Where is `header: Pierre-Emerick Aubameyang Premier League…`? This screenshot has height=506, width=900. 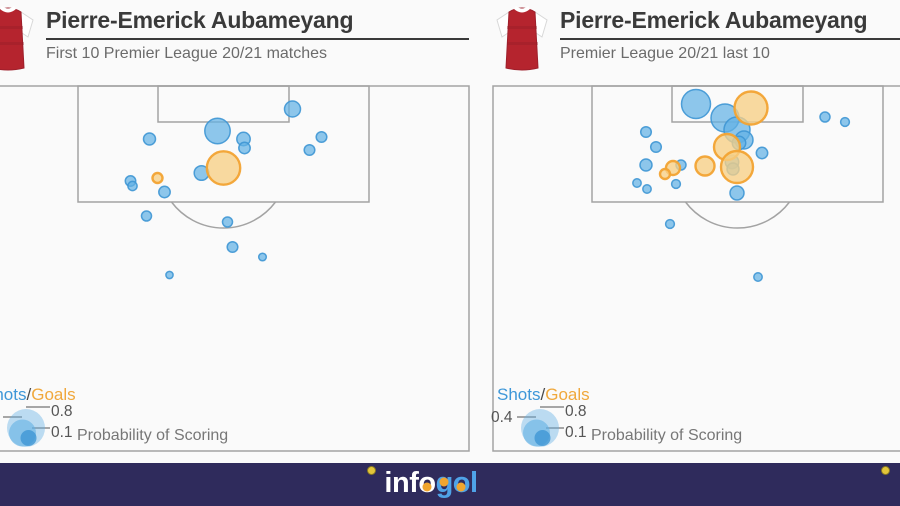
header: Pierre-Emerick Aubameyang Premier League… is located at coordinates (730, 35).